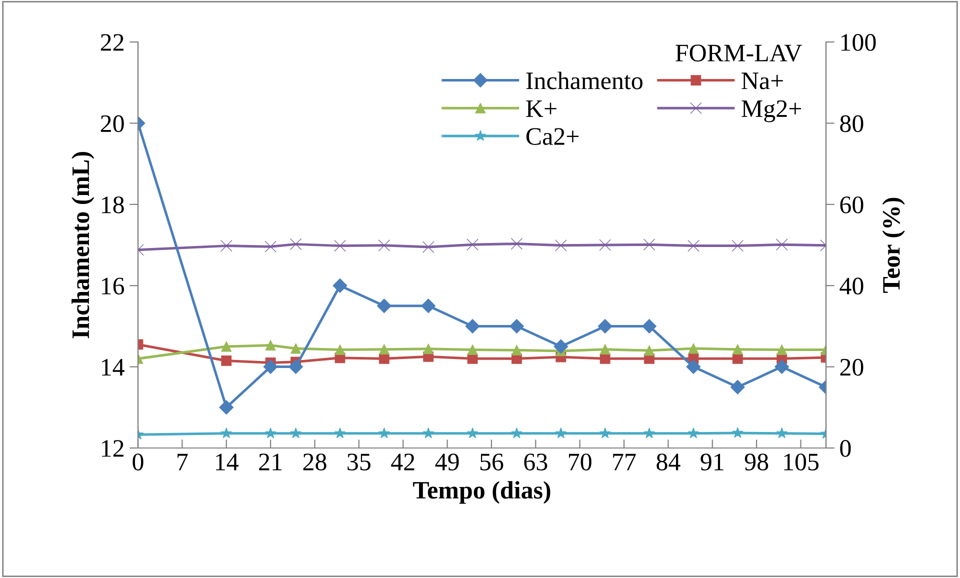  Describe the element at coordinates (852, 205) in the screenshot. I see `y2-tick-label: 60` at that location.